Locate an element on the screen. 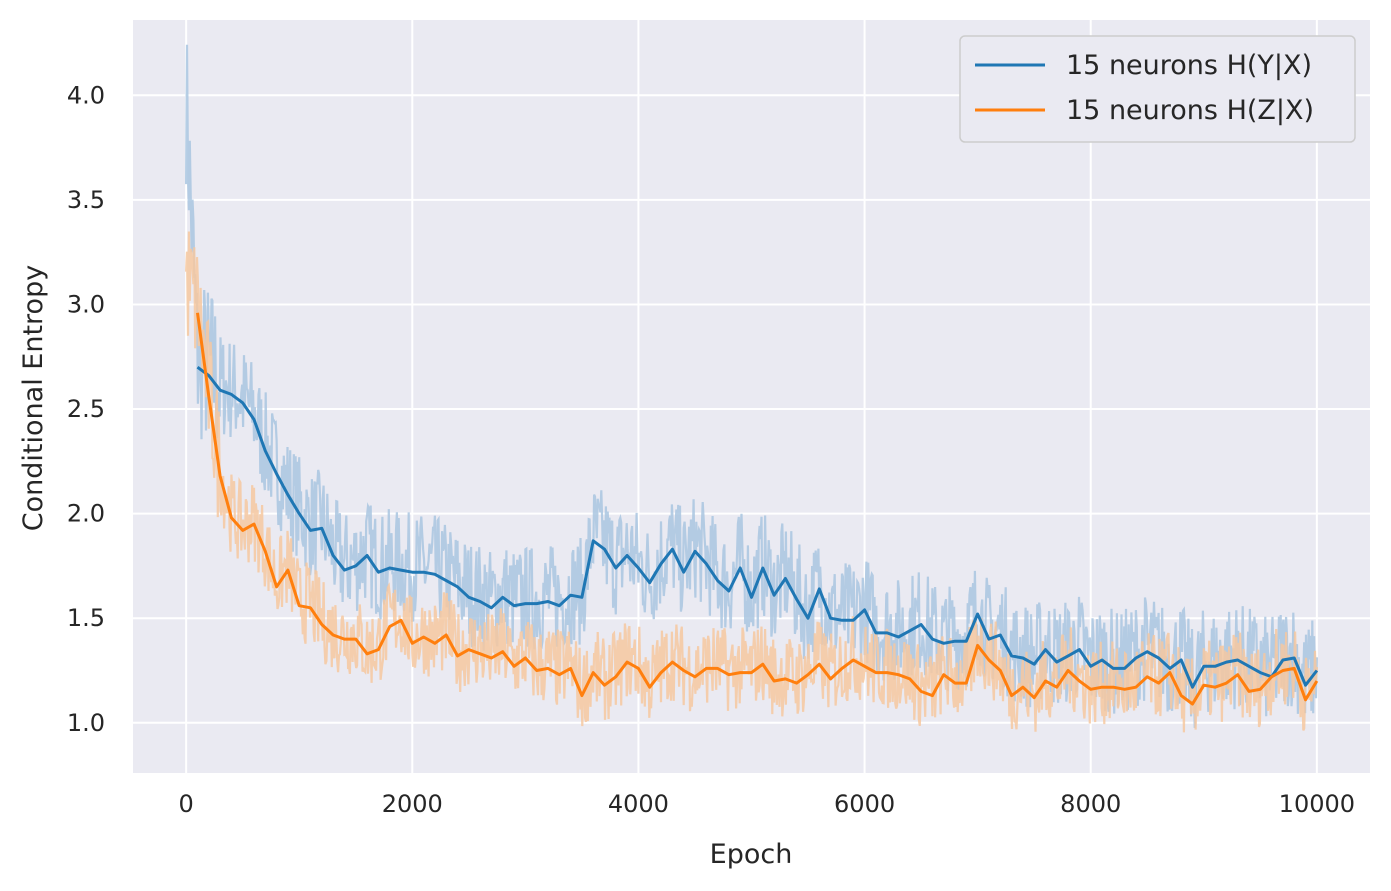  y-tick-label: 3.0 is located at coordinates (86, 304).